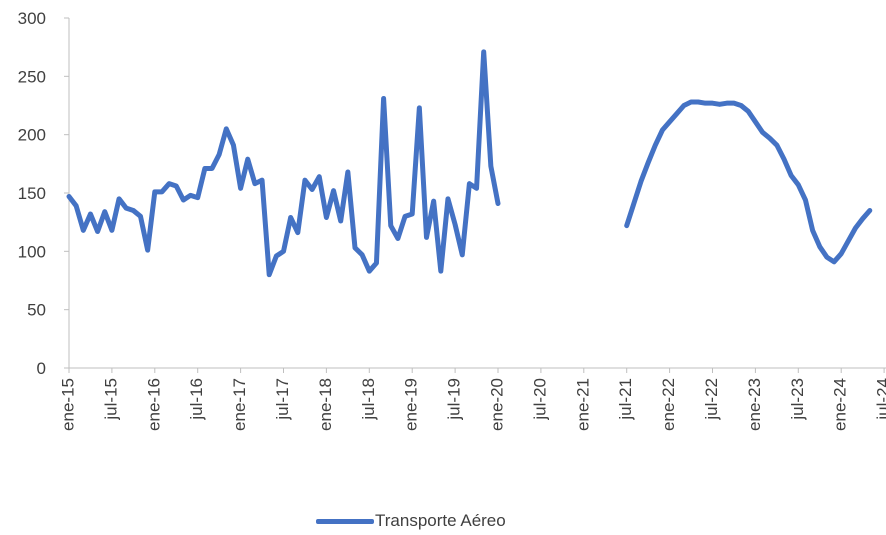 The width and height of the screenshot is (886, 535). What do you see at coordinates (325, 404) in the screenshot?
I see `x-tick-label: ene-18` at bounding box center [325, 404].